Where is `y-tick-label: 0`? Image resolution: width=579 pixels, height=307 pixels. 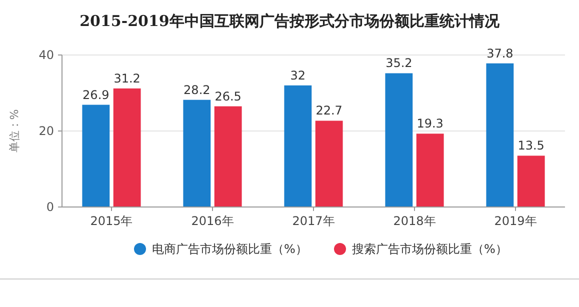
y-tick-label: 0 is located at coordinates (50, 207).